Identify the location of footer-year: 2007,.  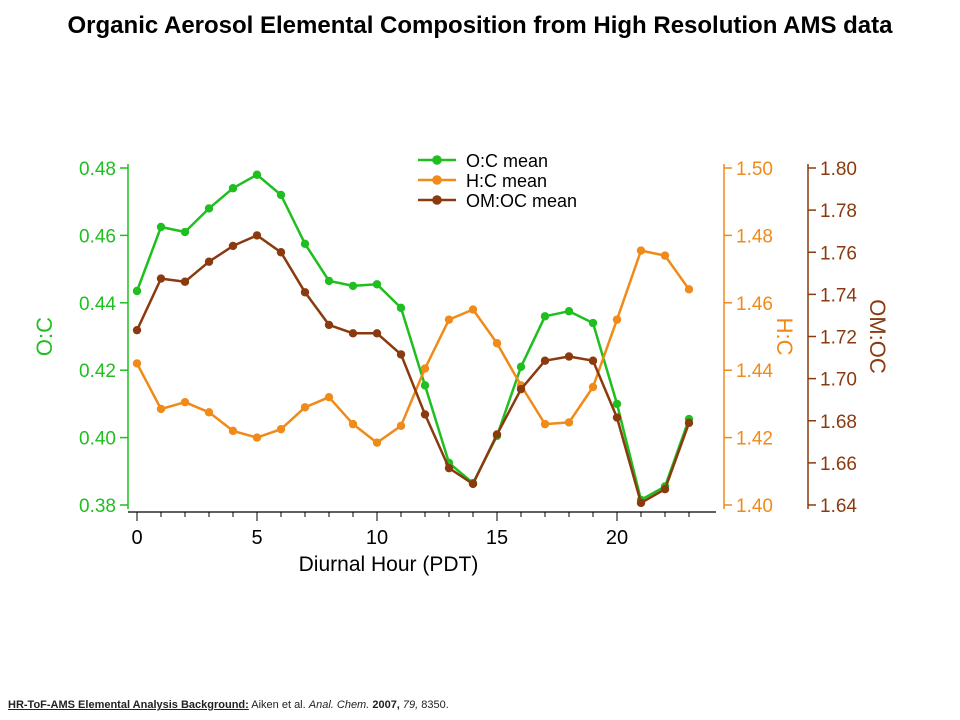
(384, 705).